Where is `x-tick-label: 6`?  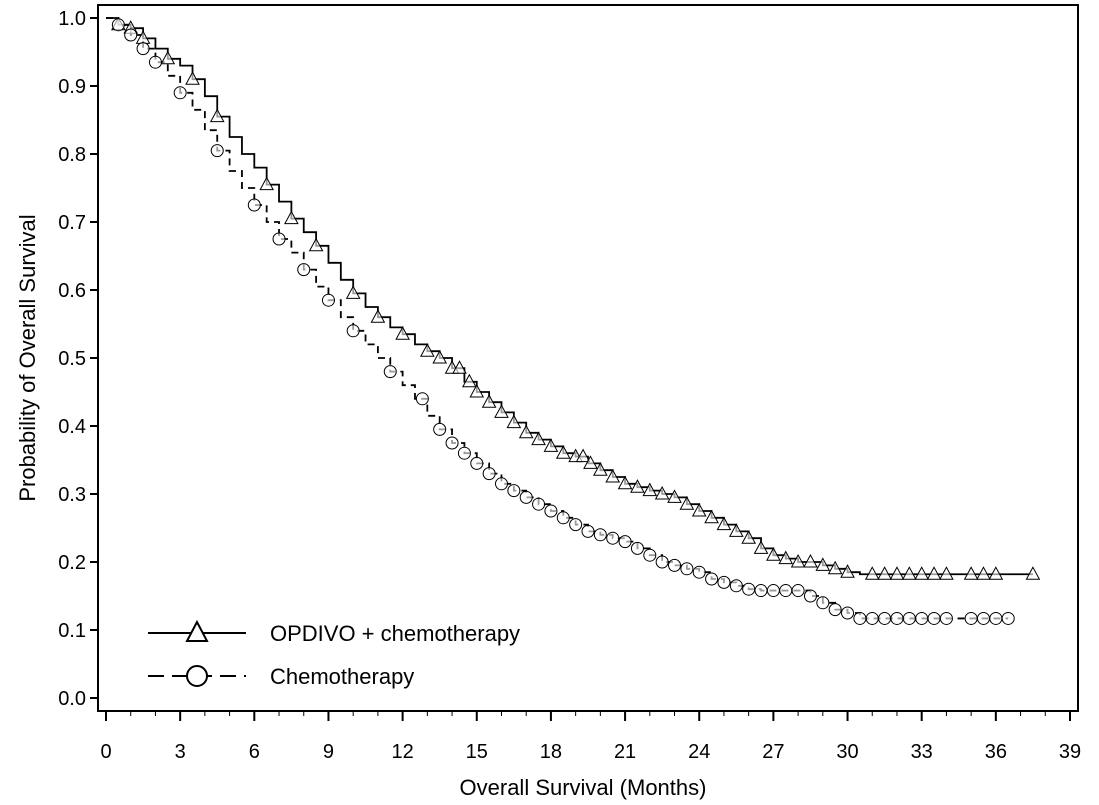 x-tick-label: 6 is located at coordinates (254, 752).